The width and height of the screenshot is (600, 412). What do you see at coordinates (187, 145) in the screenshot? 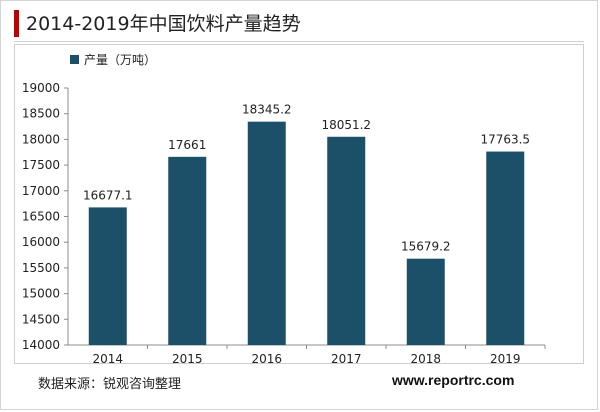
I see `data-label: 17661` at bounding box center [187, 145].